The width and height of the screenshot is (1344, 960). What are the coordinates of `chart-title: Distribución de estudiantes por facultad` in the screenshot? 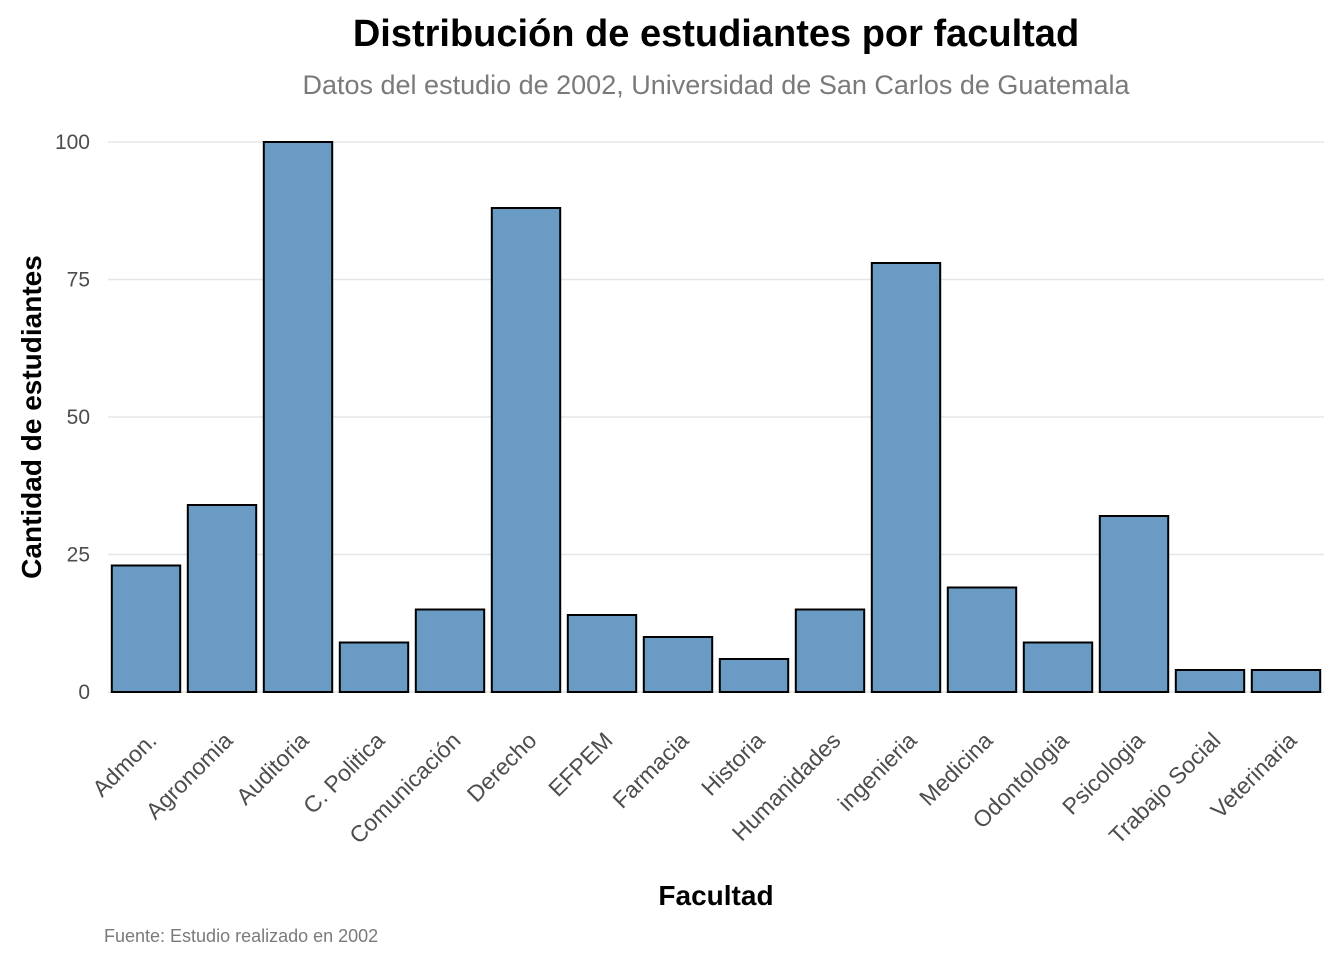 It's located at (716, 34).